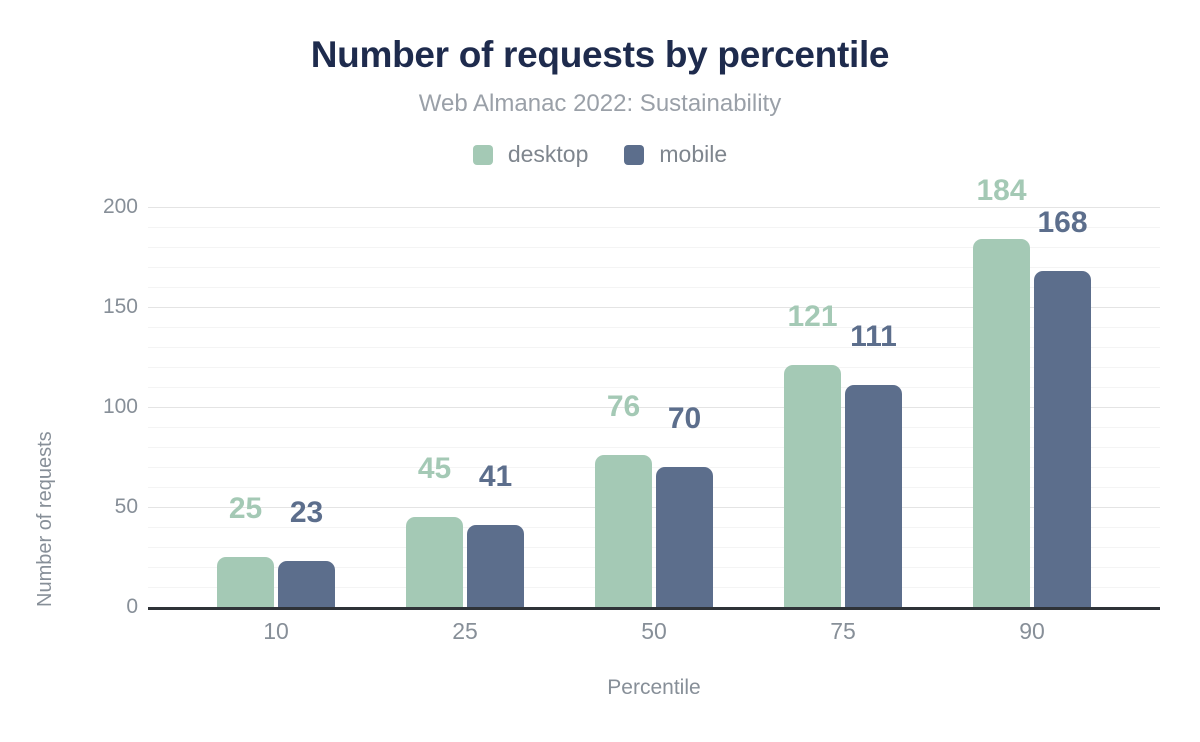  I want to click on bar-group-25: 45 41, so click(465, 407).